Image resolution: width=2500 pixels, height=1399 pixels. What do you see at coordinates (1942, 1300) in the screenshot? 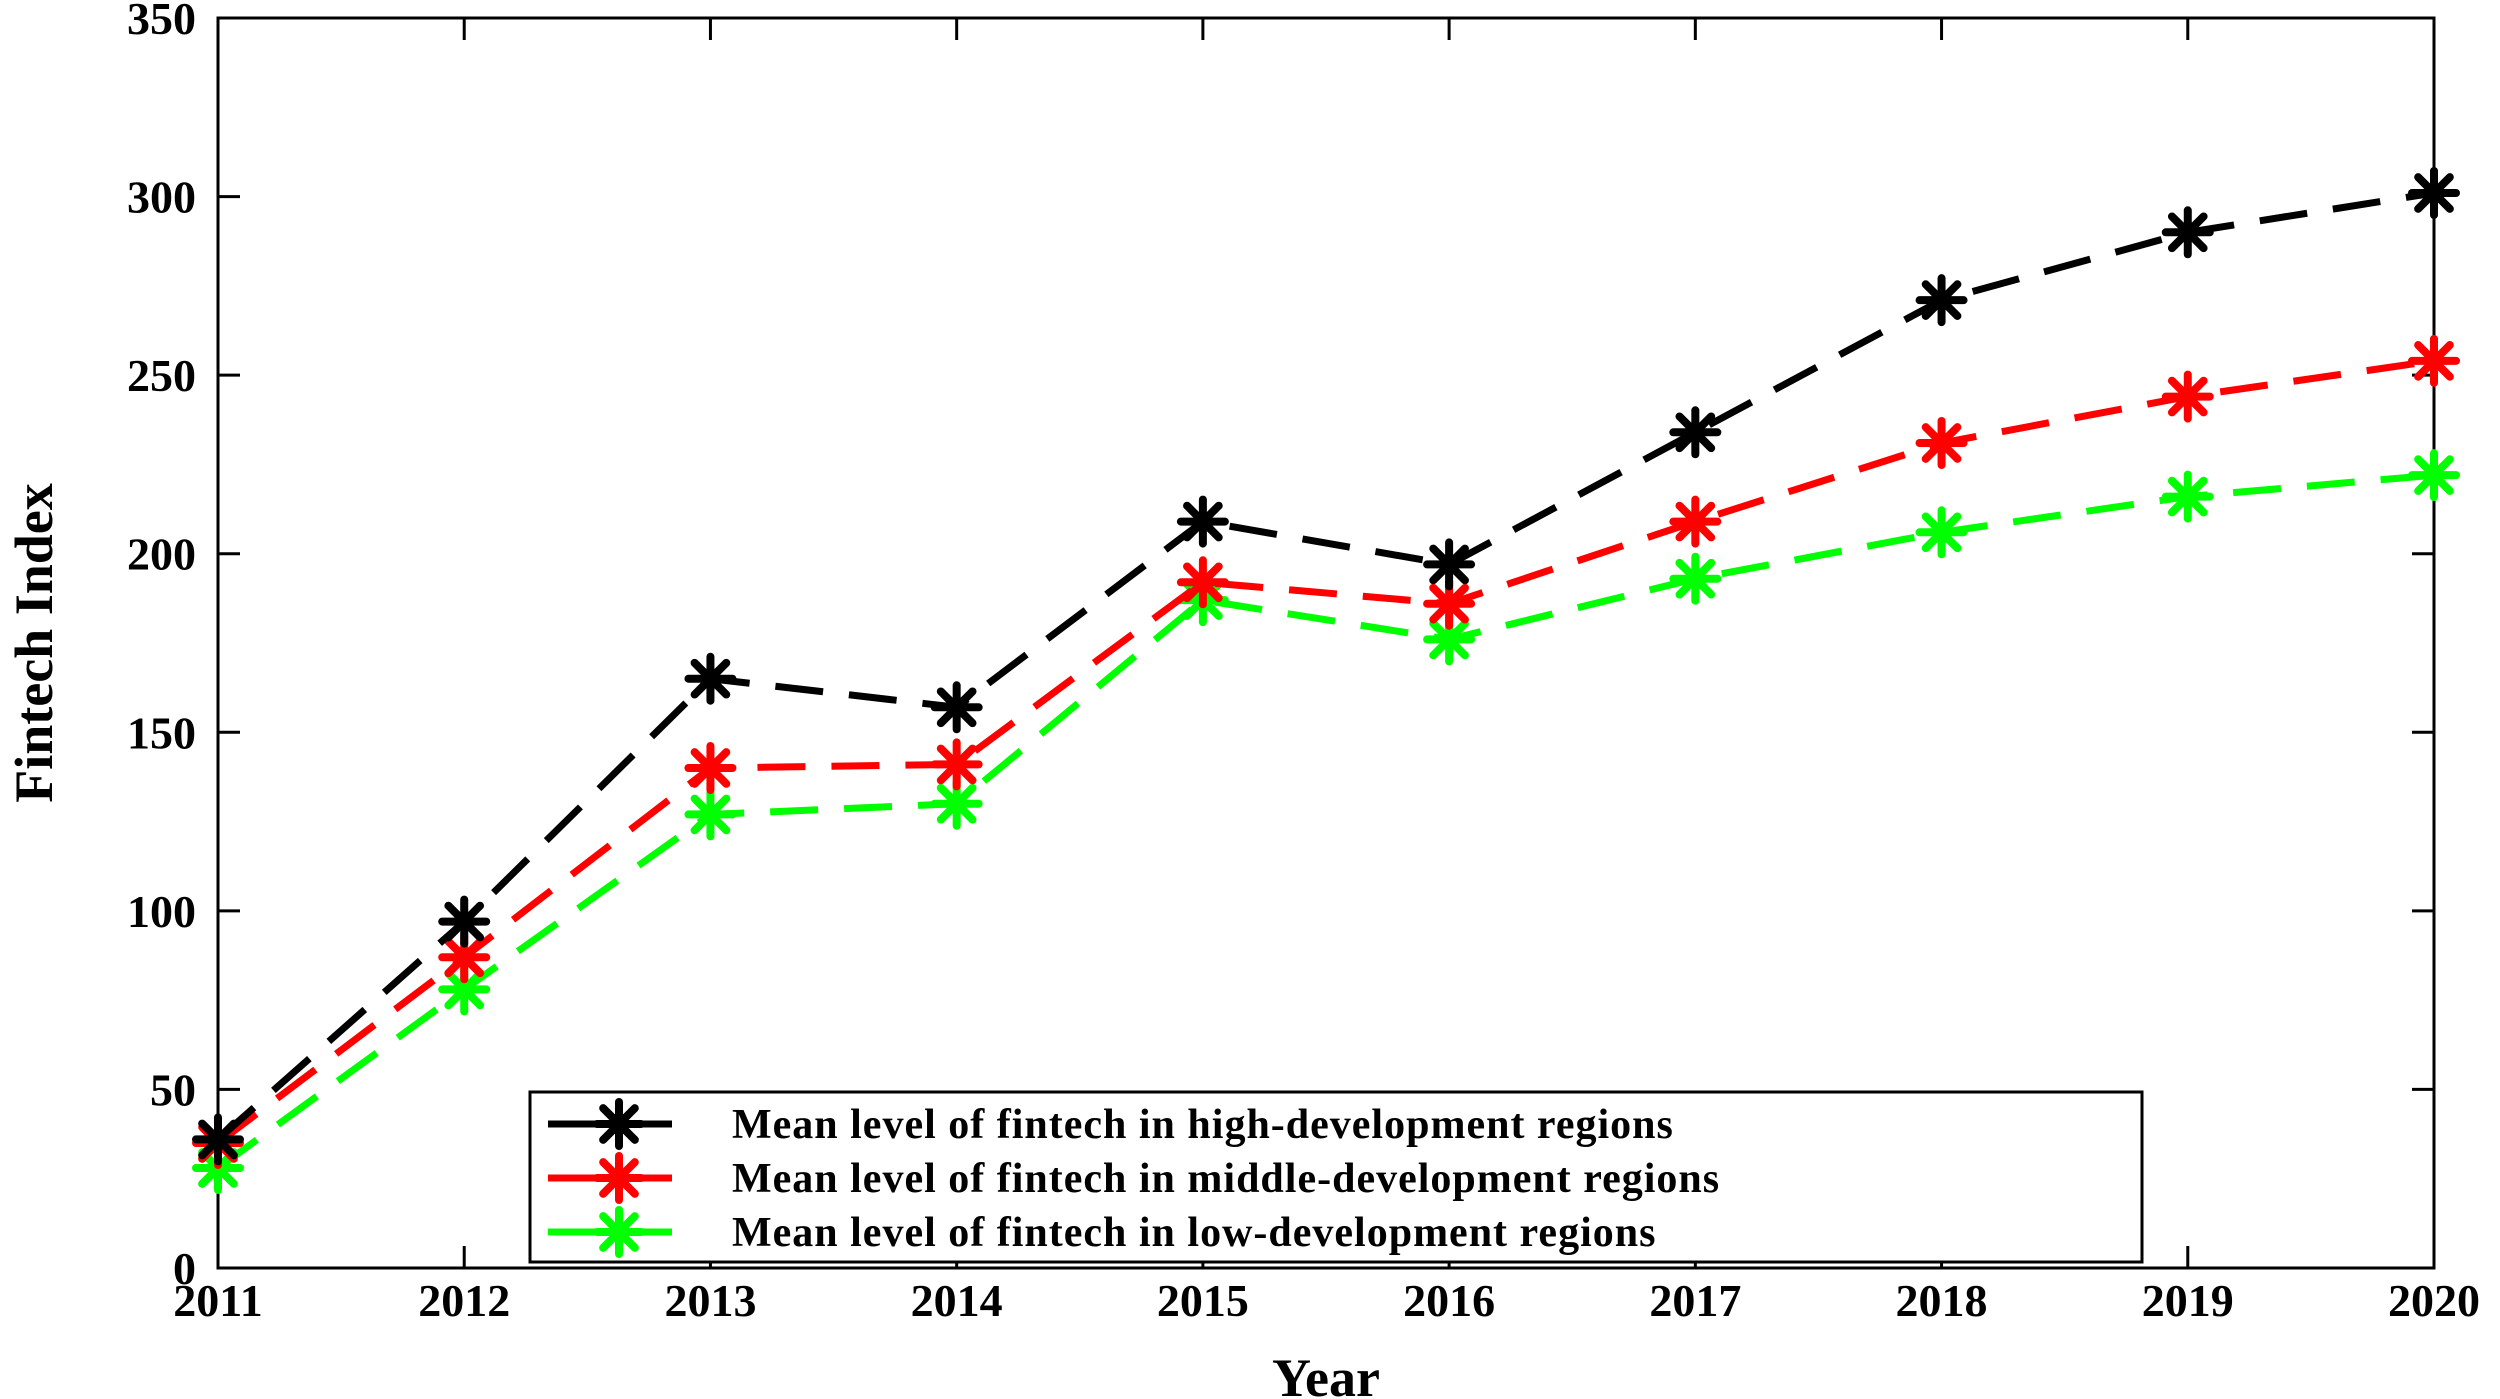
I see `x-tick-label: 2018` at bounding box center [1942, 1300].